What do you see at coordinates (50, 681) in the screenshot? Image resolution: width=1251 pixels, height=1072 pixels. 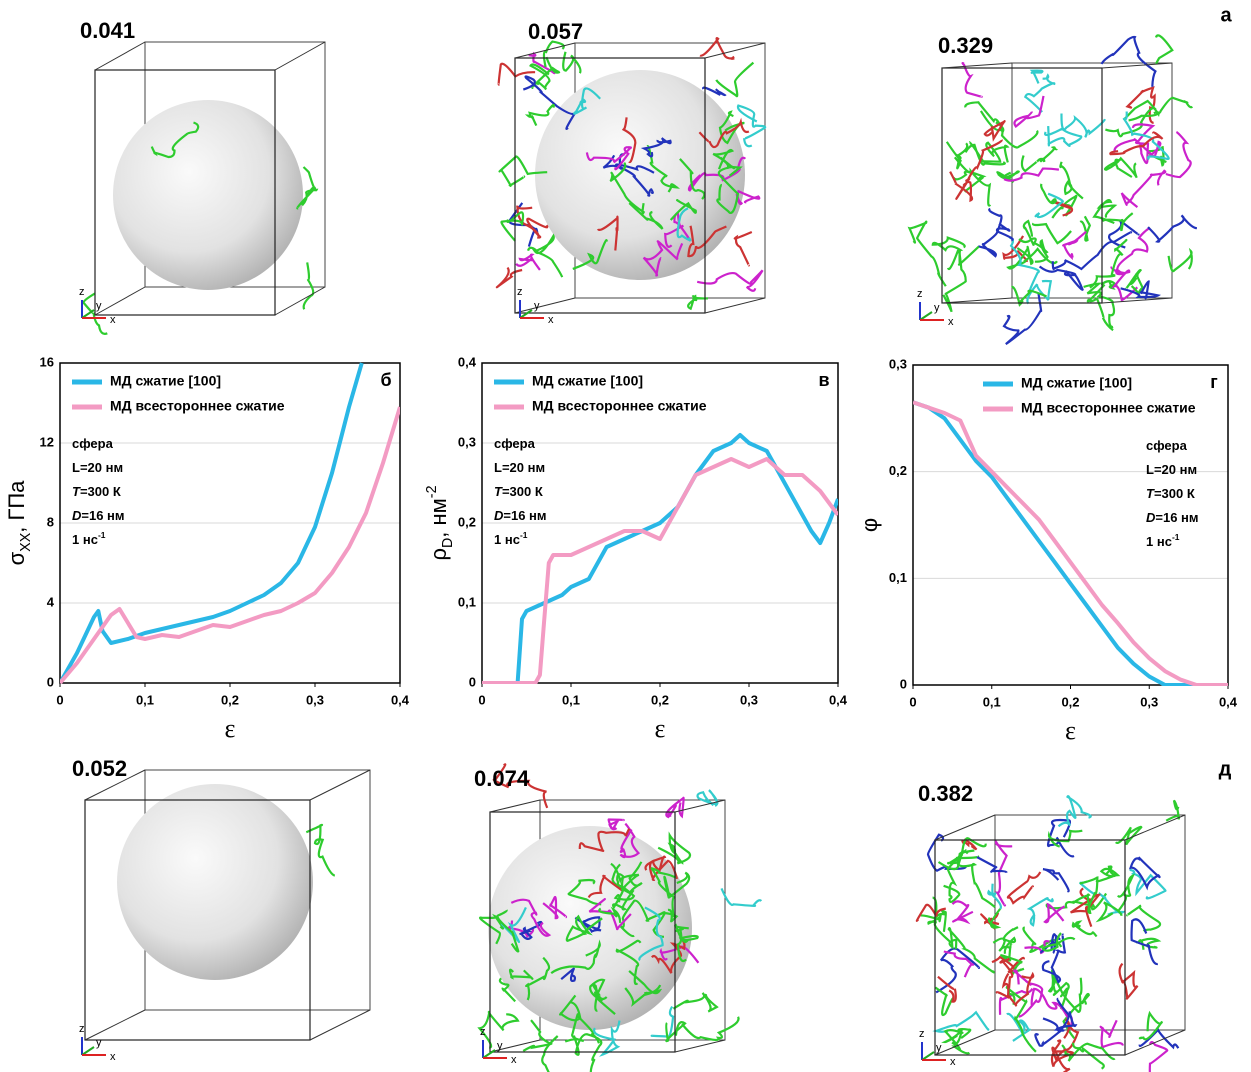 I see `y-tick-label: 0` at bounding box center [50, 681].